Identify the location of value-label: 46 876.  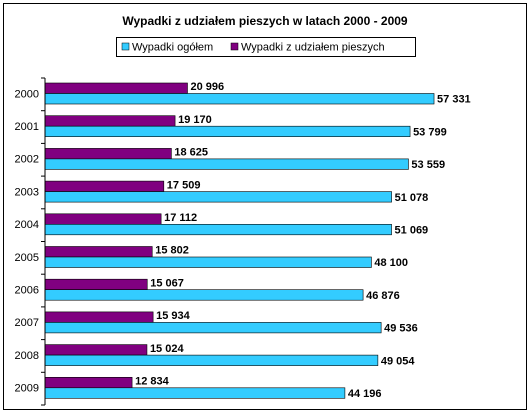
(383, 296).